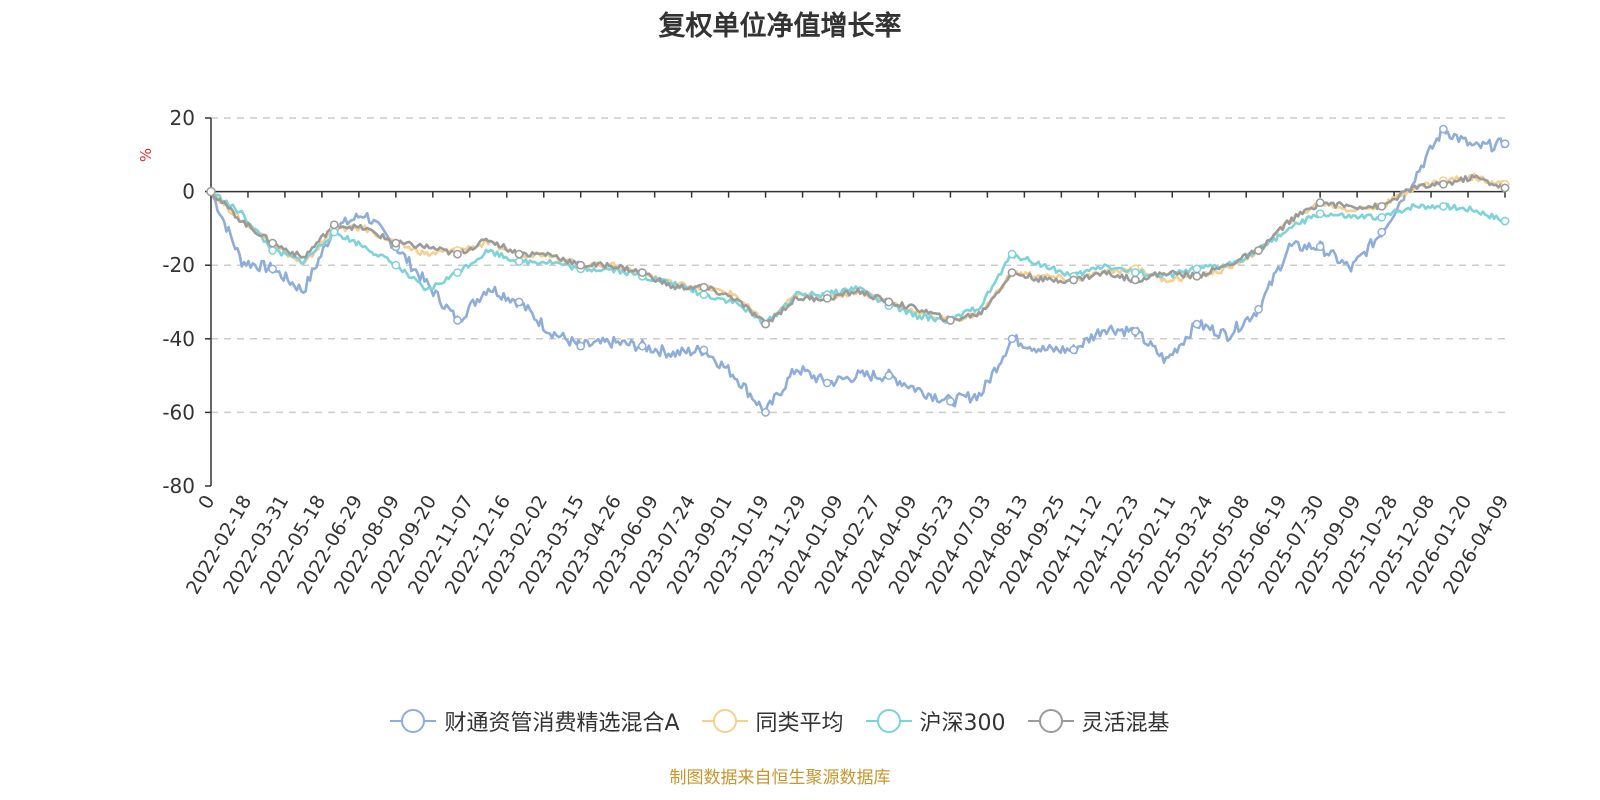 This screenshot has width=1600, height=800. What do you see at coordinates (178, 265) in the screenshot?
I see `y-tick-label: -20` at bounding box center [178, 265].